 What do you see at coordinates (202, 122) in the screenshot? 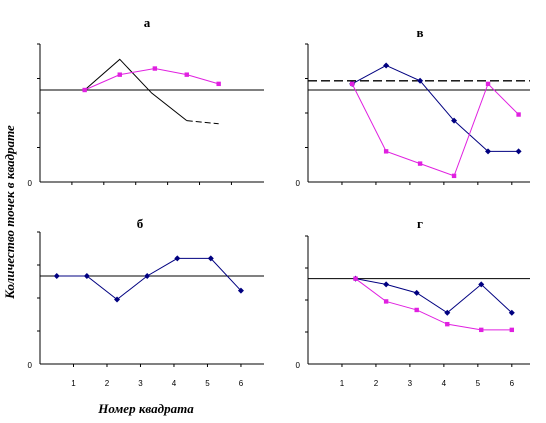
I see `series-line-dashed-black` at bounding box center [202, 122].